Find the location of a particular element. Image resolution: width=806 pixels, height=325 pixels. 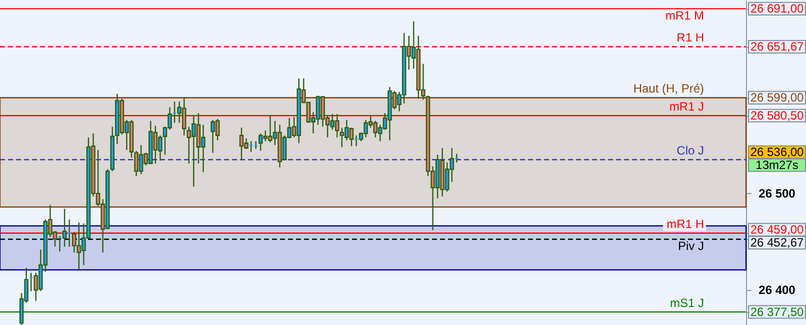

y-tick-label: 26 691,00 is located at coordinates (777, 9).